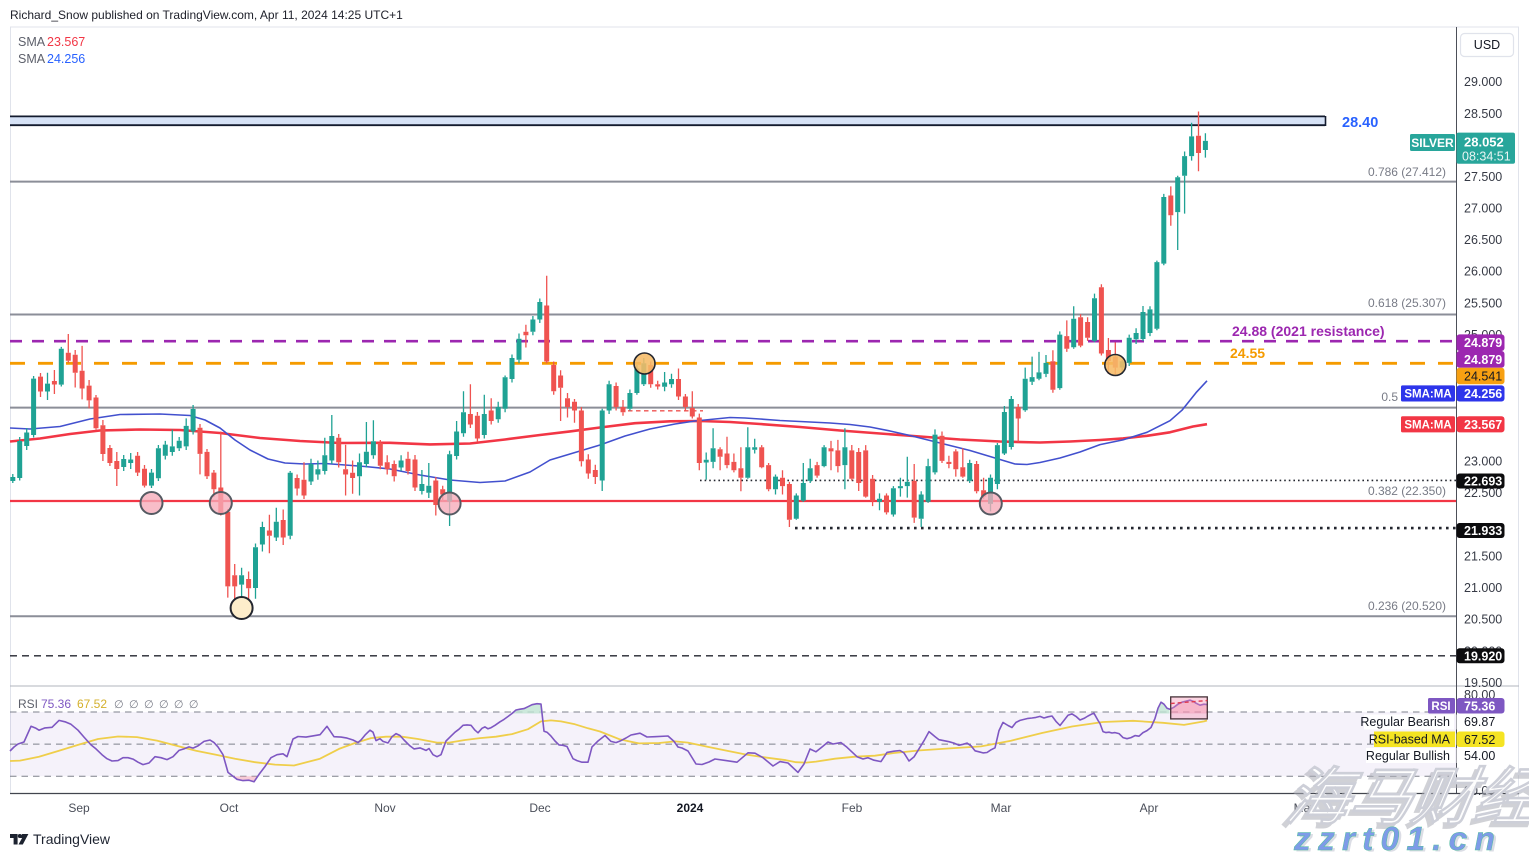 This screenshot has height=862, width=1529. I want to click on svg-text: 23.000, so click(1483, 462).